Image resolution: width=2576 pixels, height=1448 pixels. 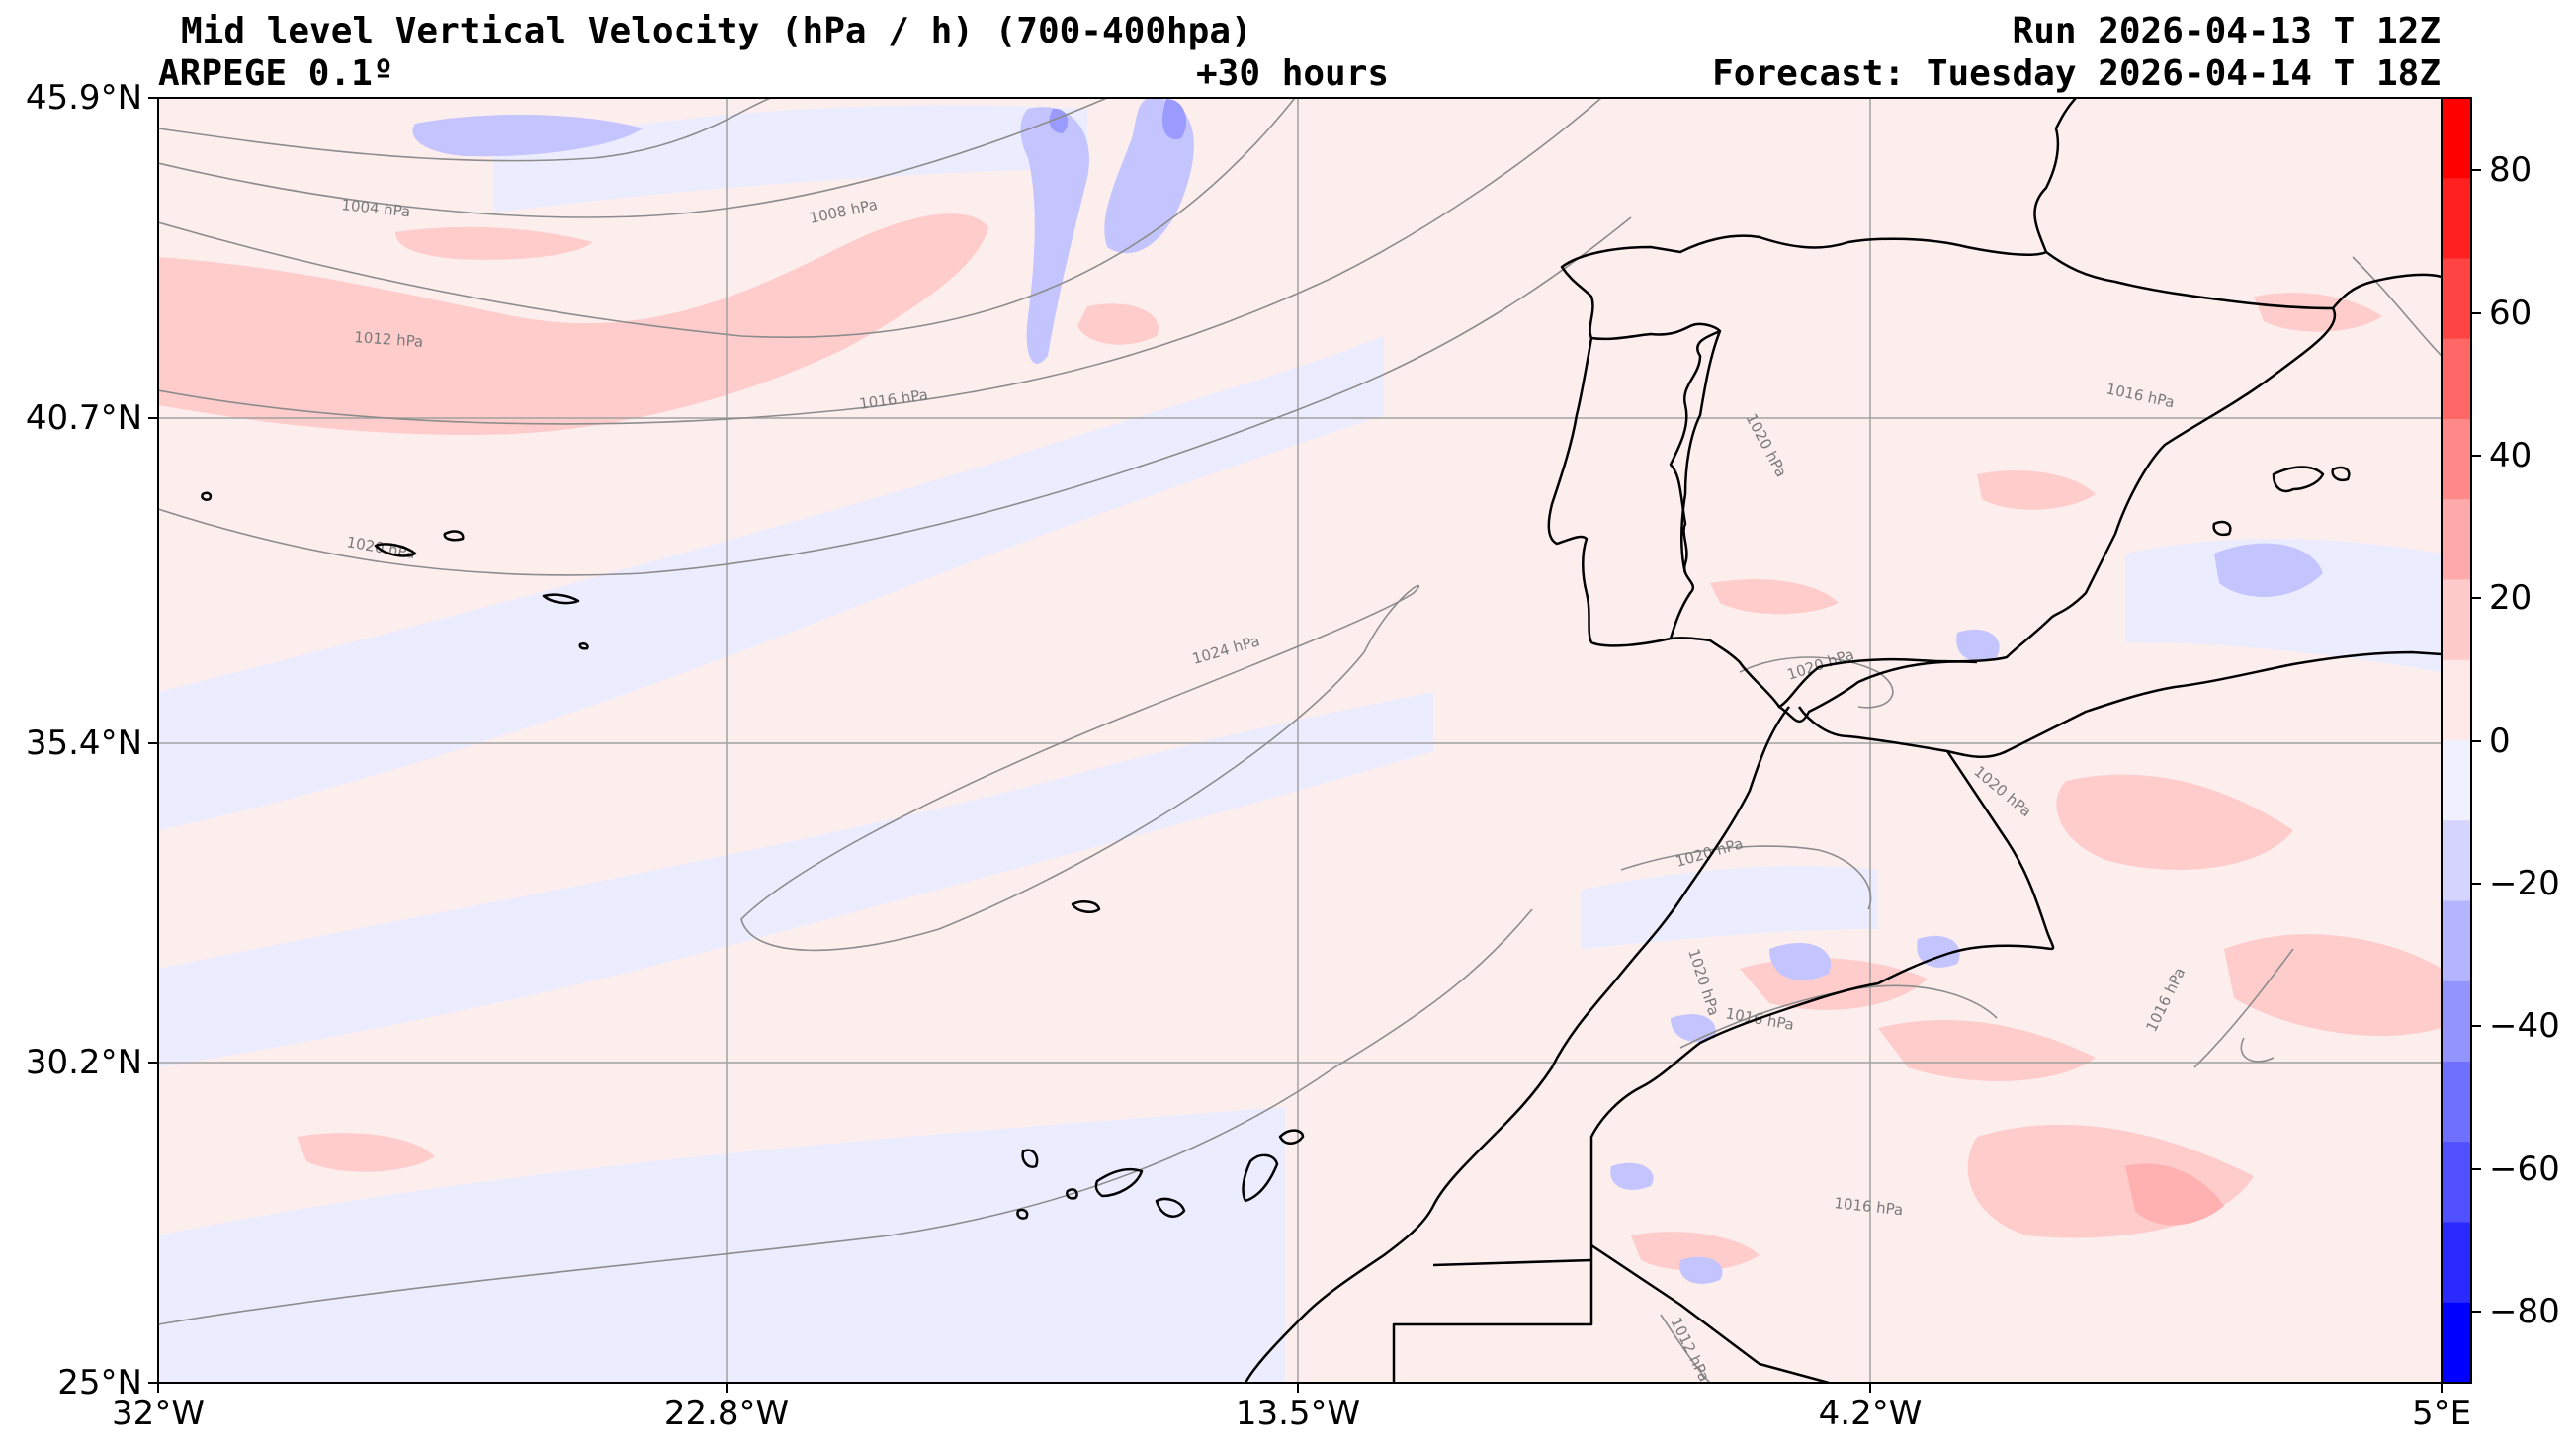 What do you see at coordinates (83, 98) in the screenshot?
I see `lat-tick-label: 45.9°N` at bounding box center [83, 98].